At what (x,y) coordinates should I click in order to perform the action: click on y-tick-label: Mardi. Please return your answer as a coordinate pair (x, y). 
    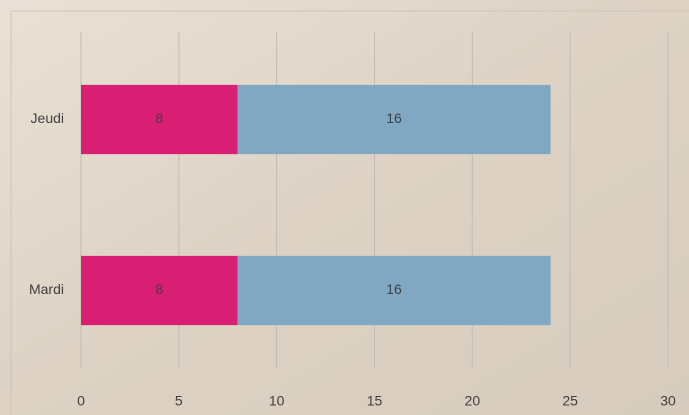
    Looking at the image, I should click on (46, 289).